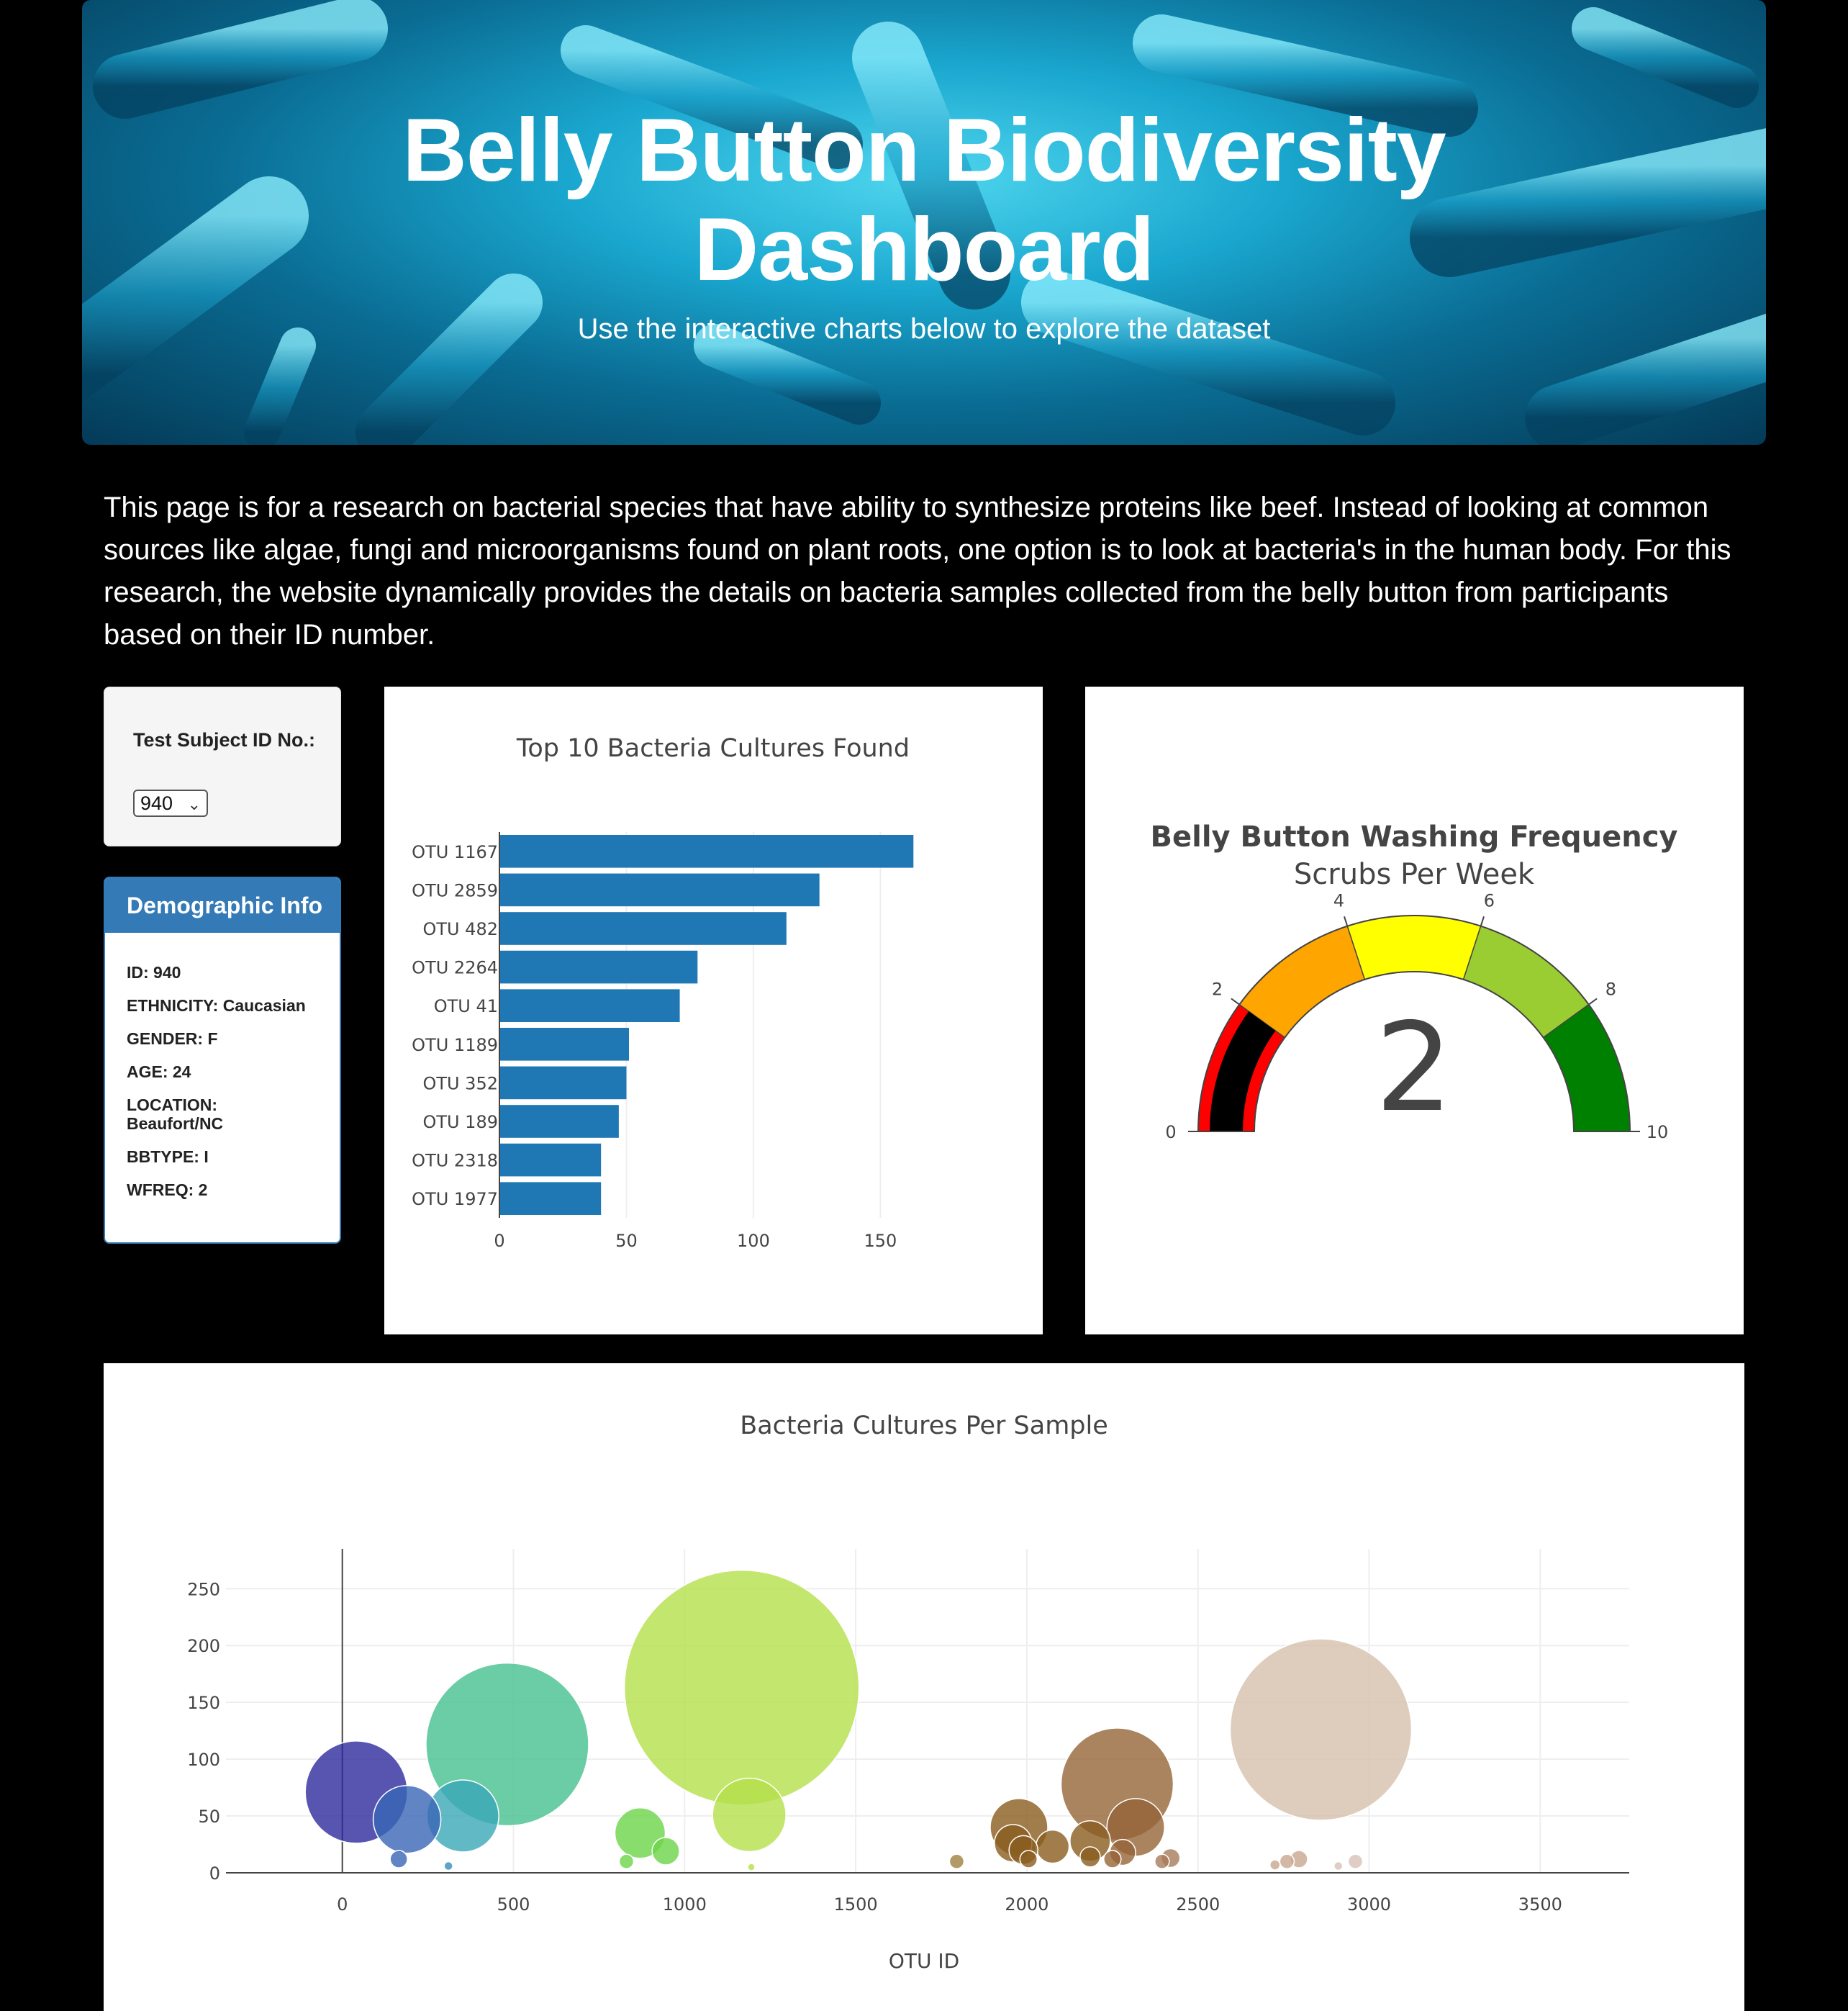 This screenshot has height=2011, width=1848. Describe the element at coordinates (1414, 838) in the screenshot. I see `gauge-title: Belly Button Washing Frequency` at that location.